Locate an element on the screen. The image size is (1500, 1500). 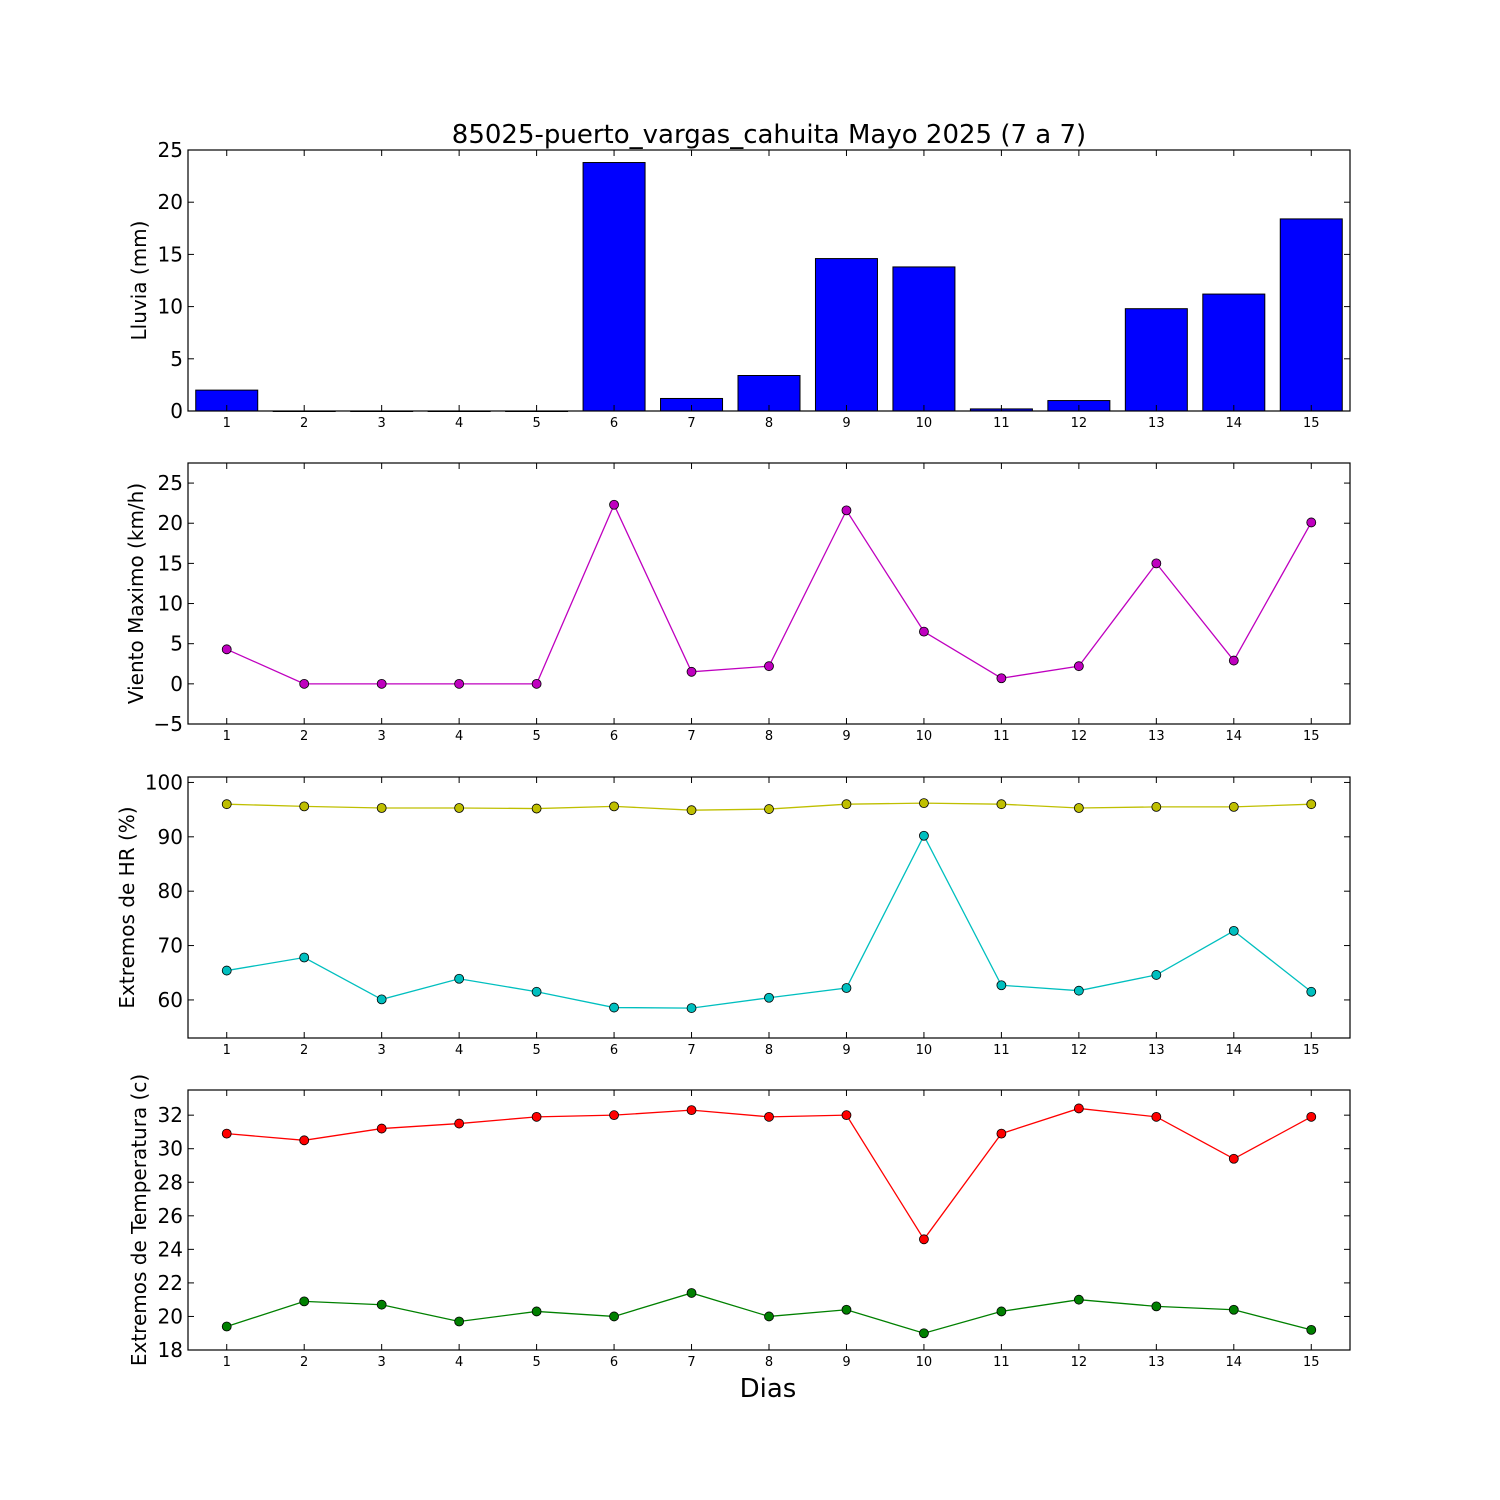
x-tick-label: 4 is located at coordinates (459, 1050).